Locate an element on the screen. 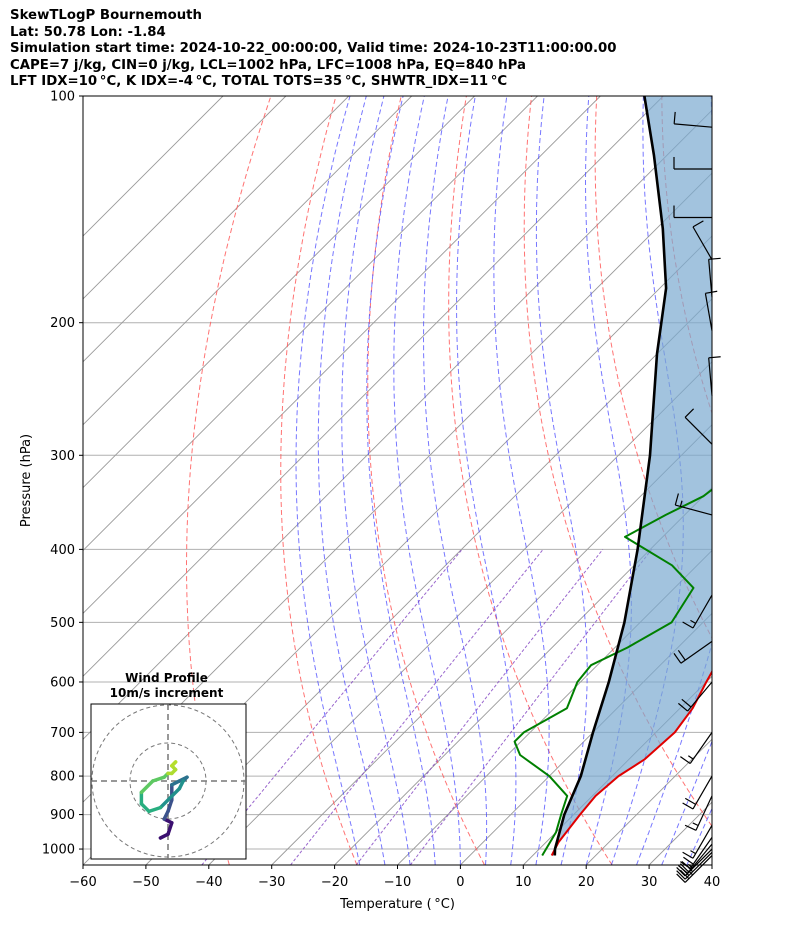  y-axis-label: Pressure (hPa) is located at coordinates (26, 480).